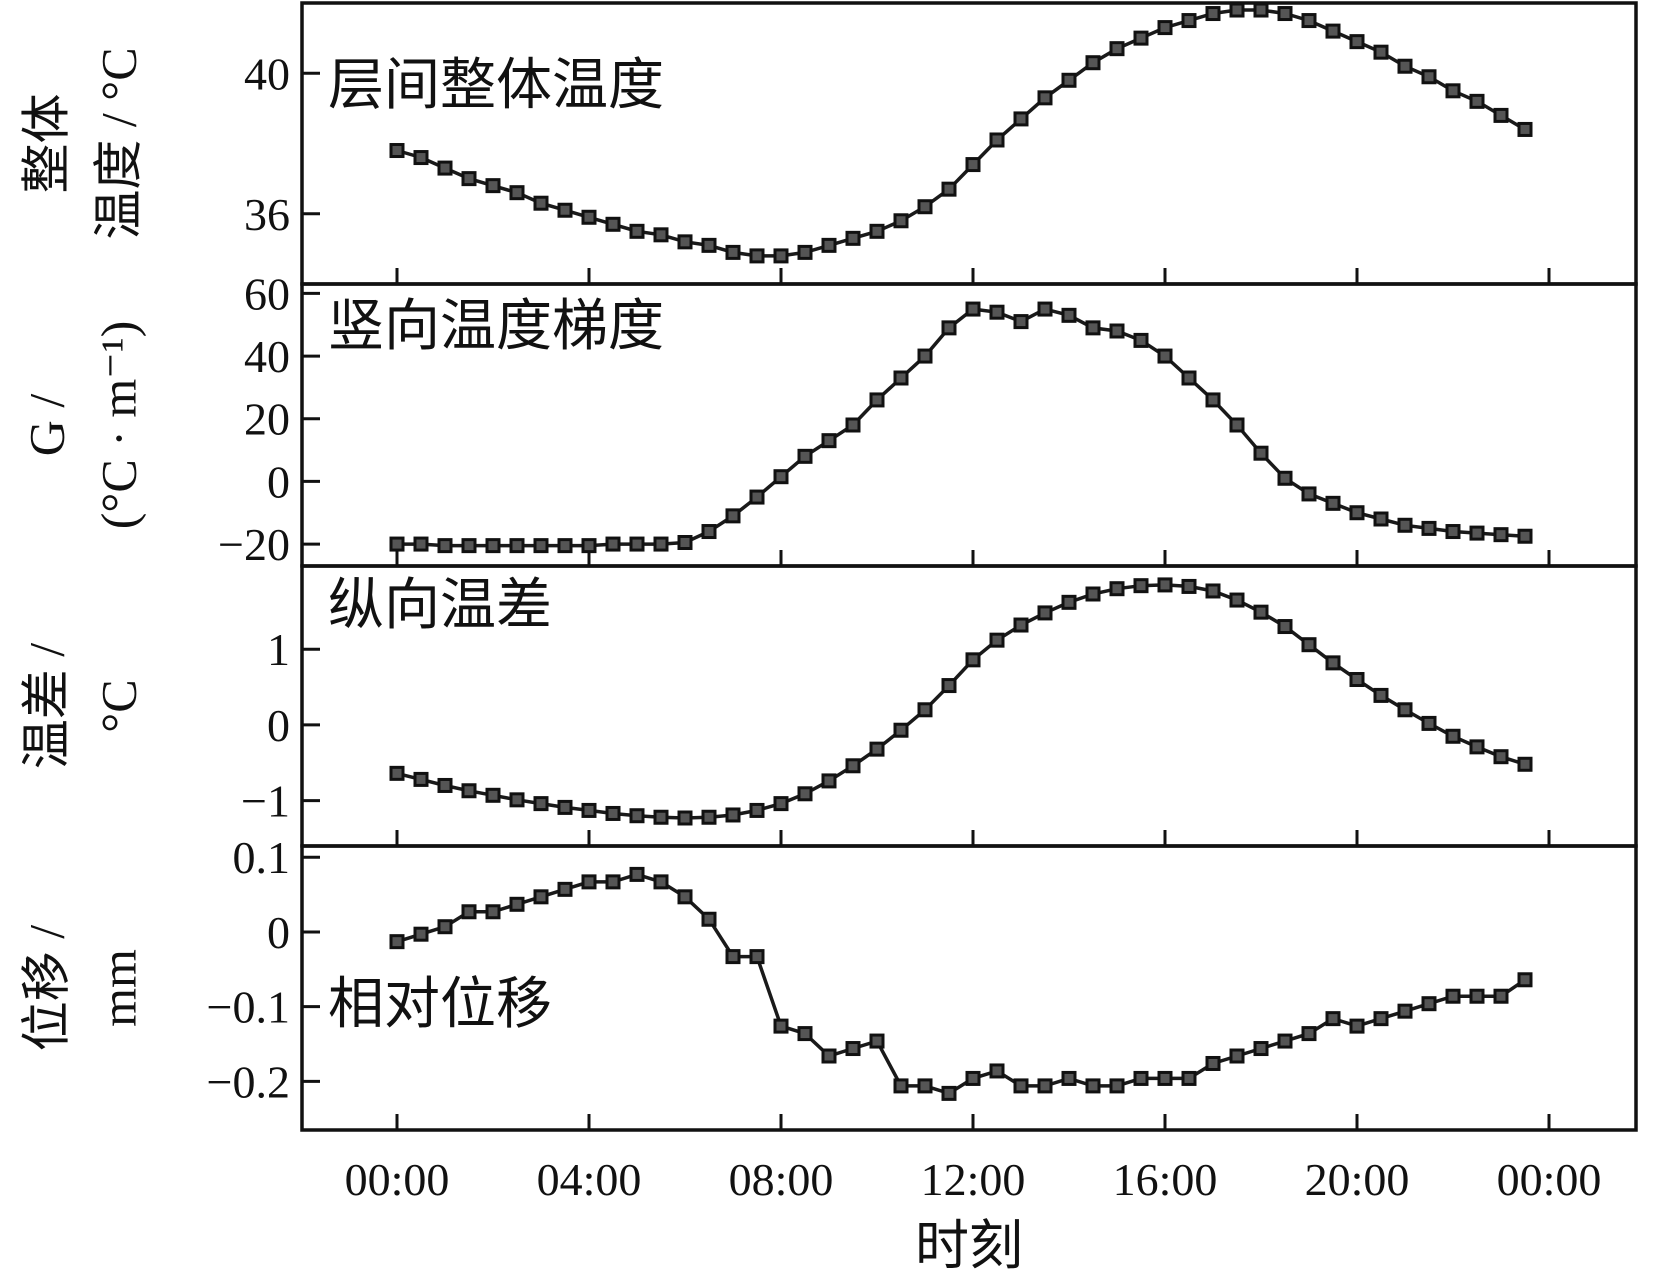 The height and width of the screenshot is (1279, 1653). I want to click on y-tick-label-2: 0, so click(278, 481).